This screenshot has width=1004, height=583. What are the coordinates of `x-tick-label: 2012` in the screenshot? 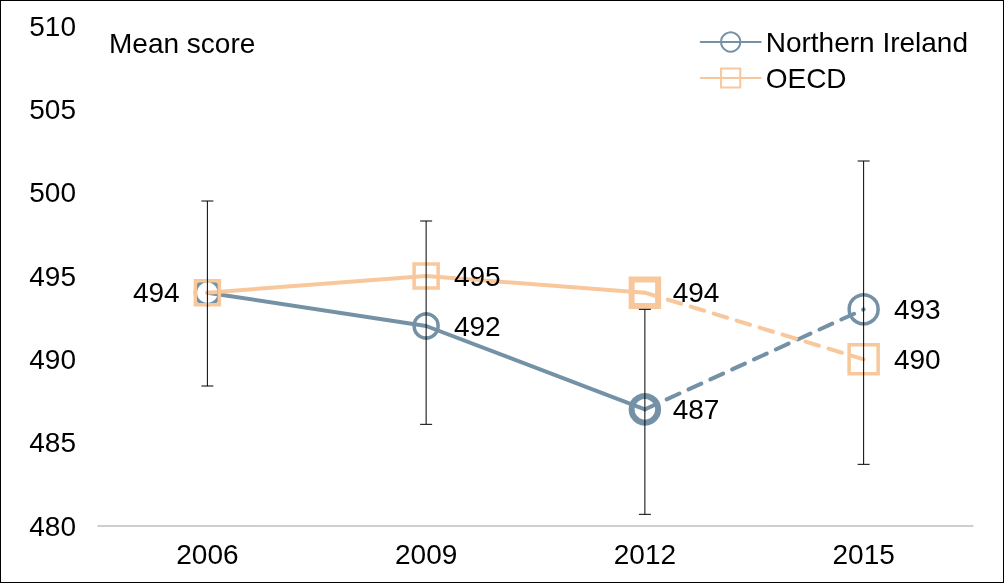 It's located at (645, 554).